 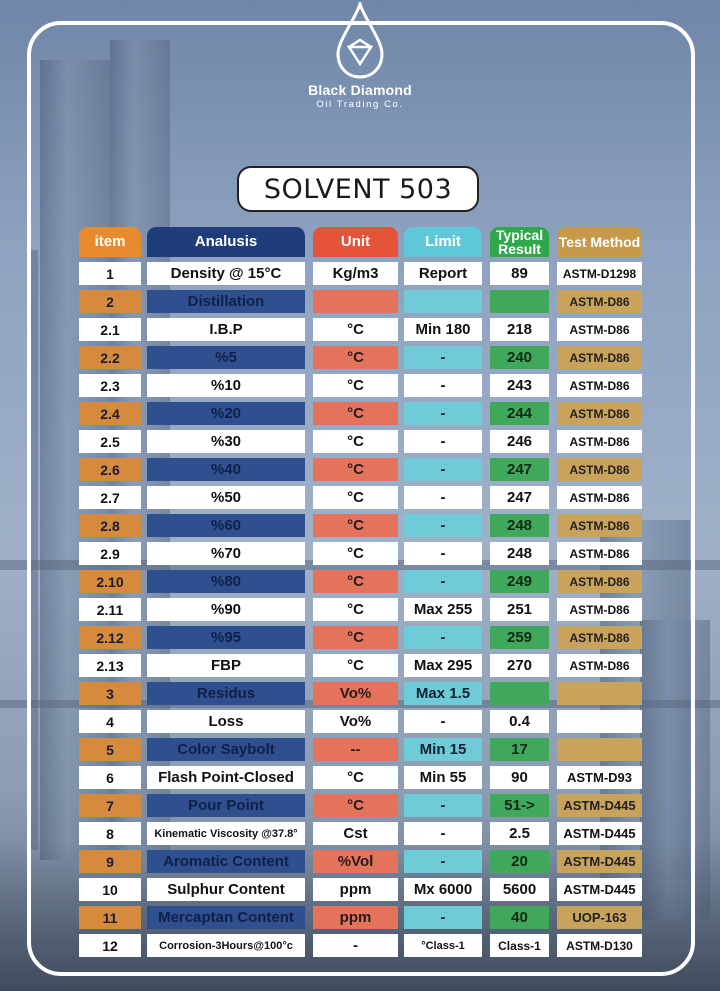 I want to click on unit-cell: %Vol, so click(x=355, y=861).